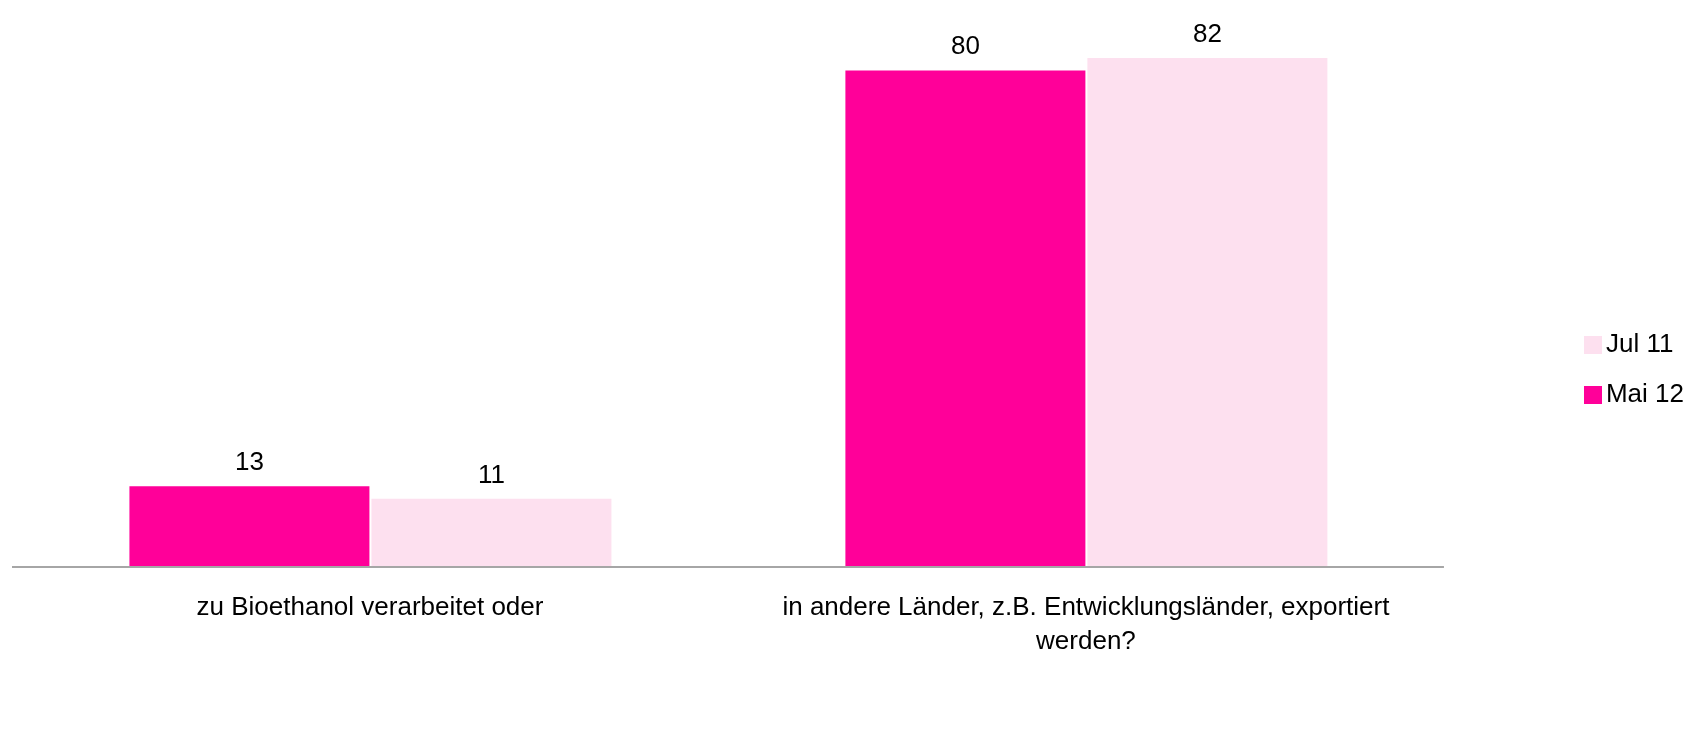  What do you see at coordinates (1207, 33) in the screenshot?
I see `data-label: 82` at bounding box center [1207, 33].